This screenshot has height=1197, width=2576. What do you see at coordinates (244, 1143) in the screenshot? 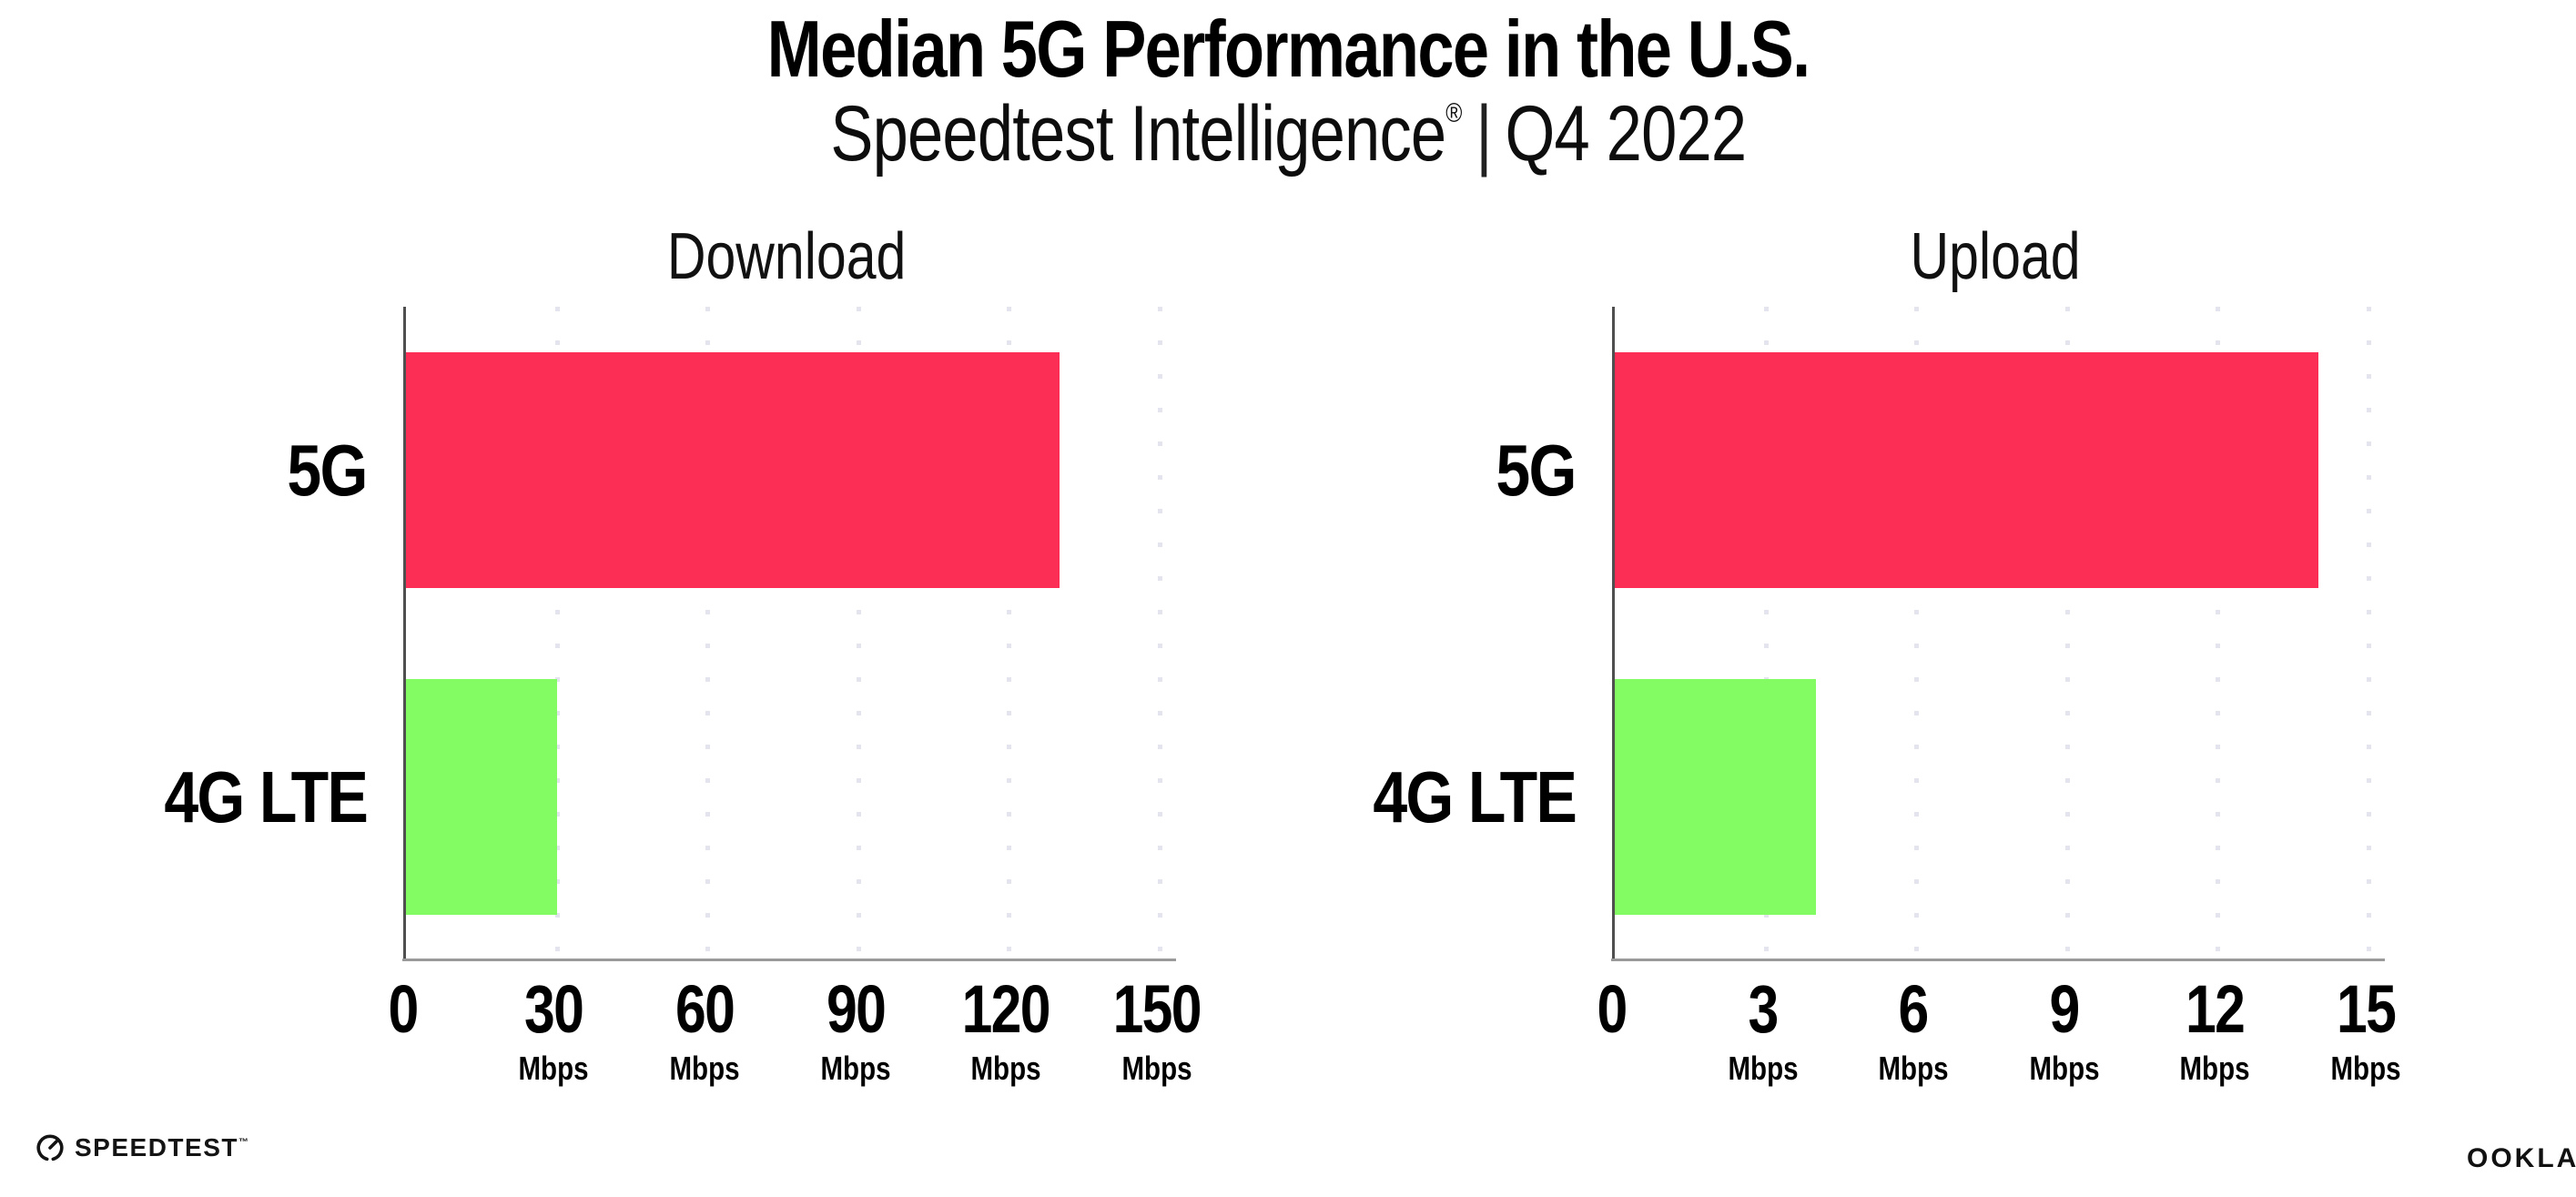
I see `trademark-icon: ™` at bounding box center [244, 1143].